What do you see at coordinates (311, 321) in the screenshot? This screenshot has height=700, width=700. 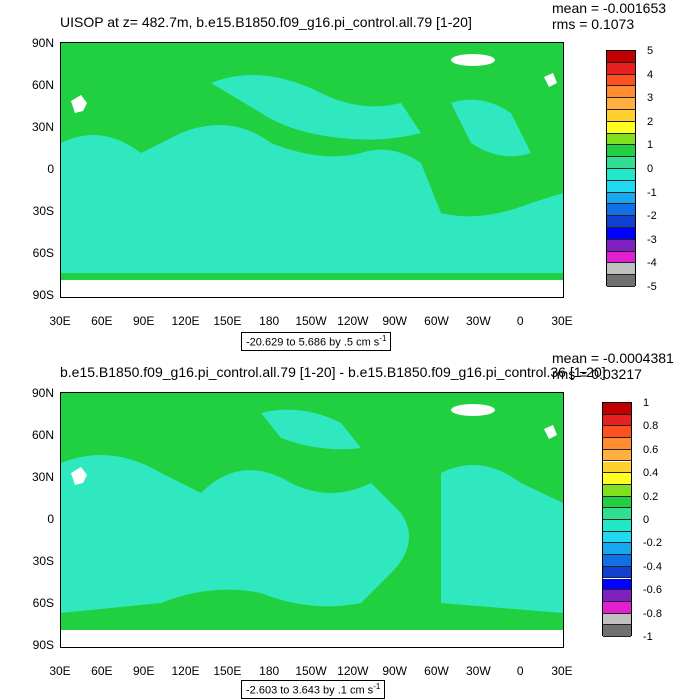 I see `p1-lon-6: 150W` at bounding box center [311, 321].